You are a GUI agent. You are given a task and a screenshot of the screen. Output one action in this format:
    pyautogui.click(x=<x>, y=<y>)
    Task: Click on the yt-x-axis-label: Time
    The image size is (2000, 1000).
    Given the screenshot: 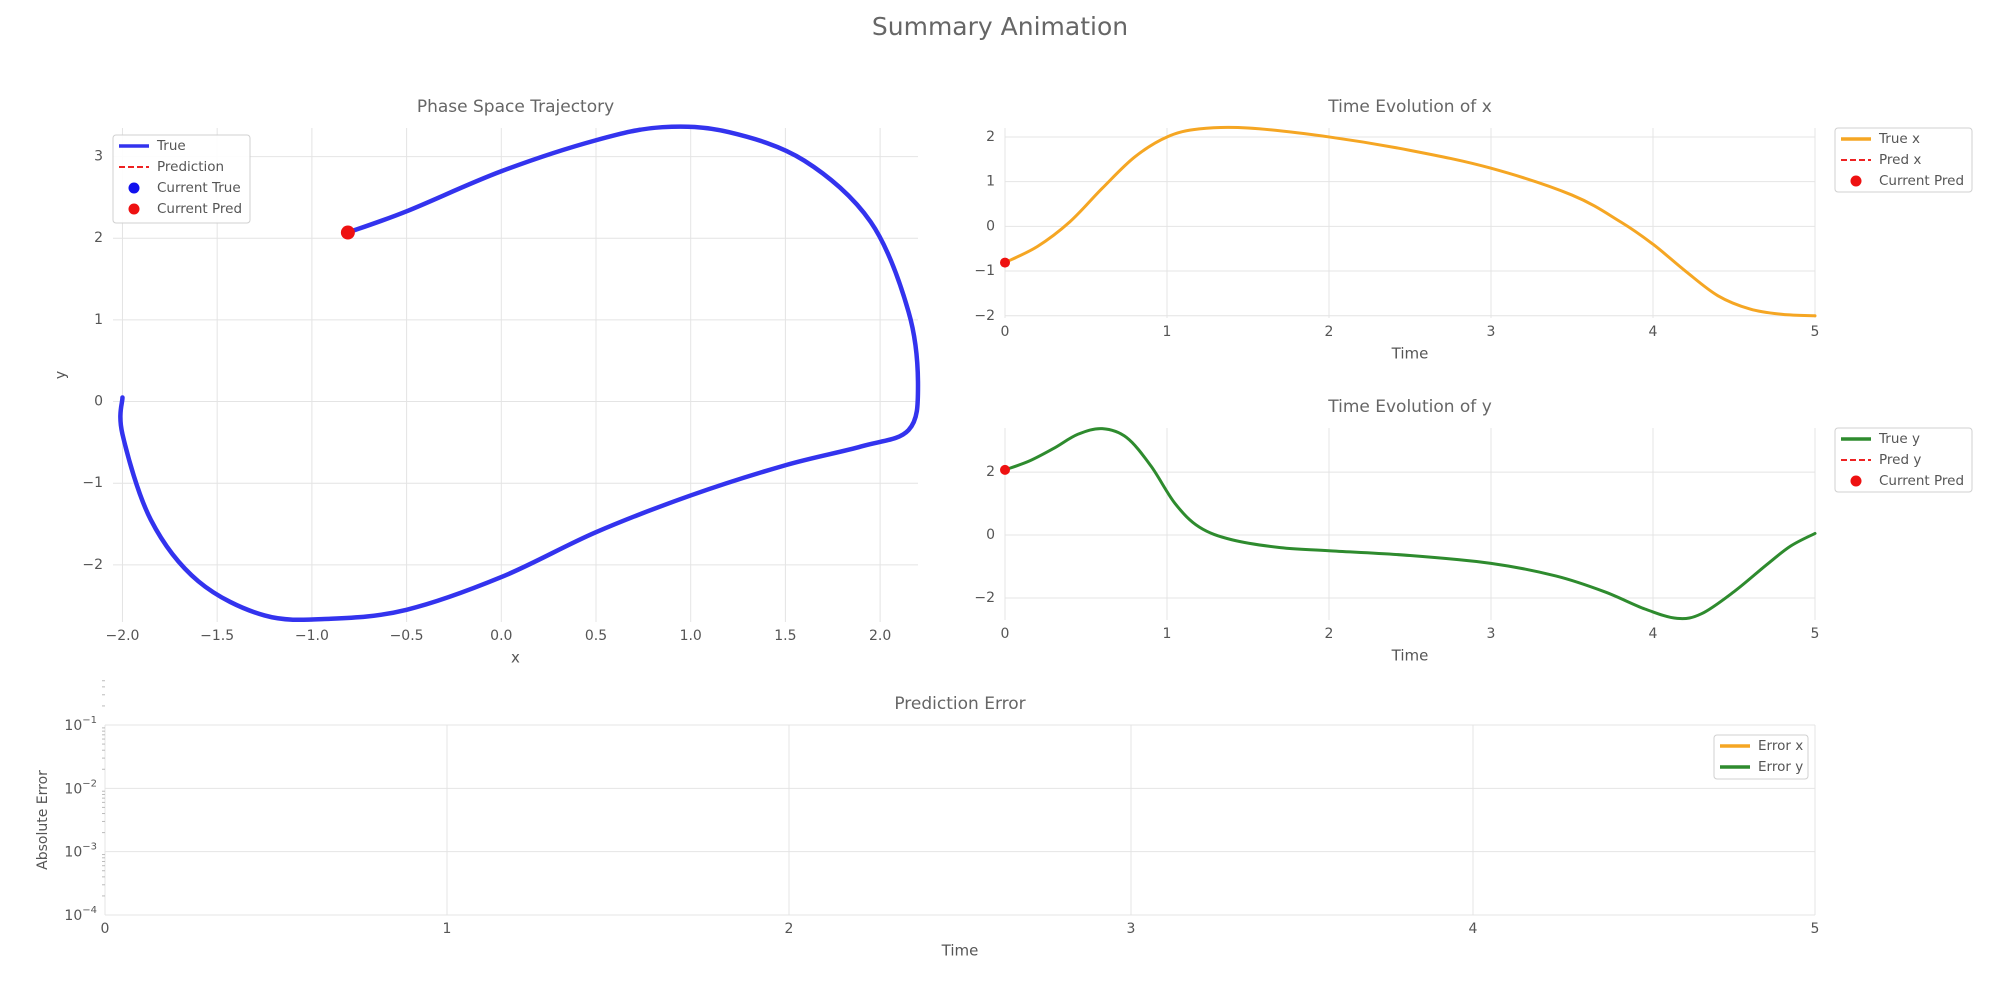 What is the action you would take?
    pyautogui.click(x=1410, y=656)
    